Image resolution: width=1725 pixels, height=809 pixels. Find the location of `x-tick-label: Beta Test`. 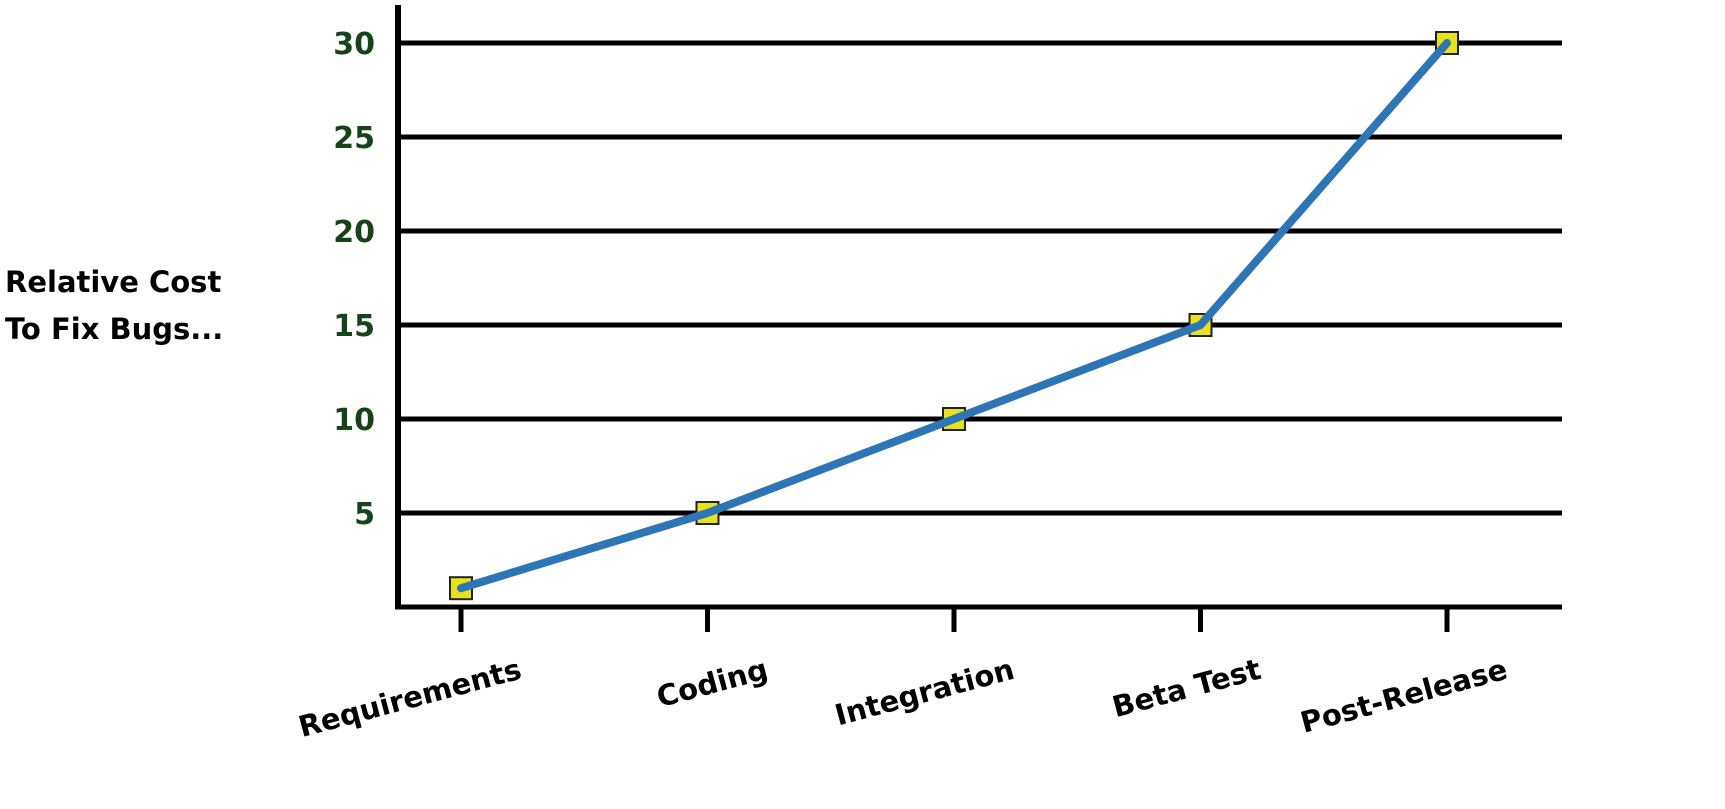

x-tick-label: Beta Test is located at coordinates (1187, 688).